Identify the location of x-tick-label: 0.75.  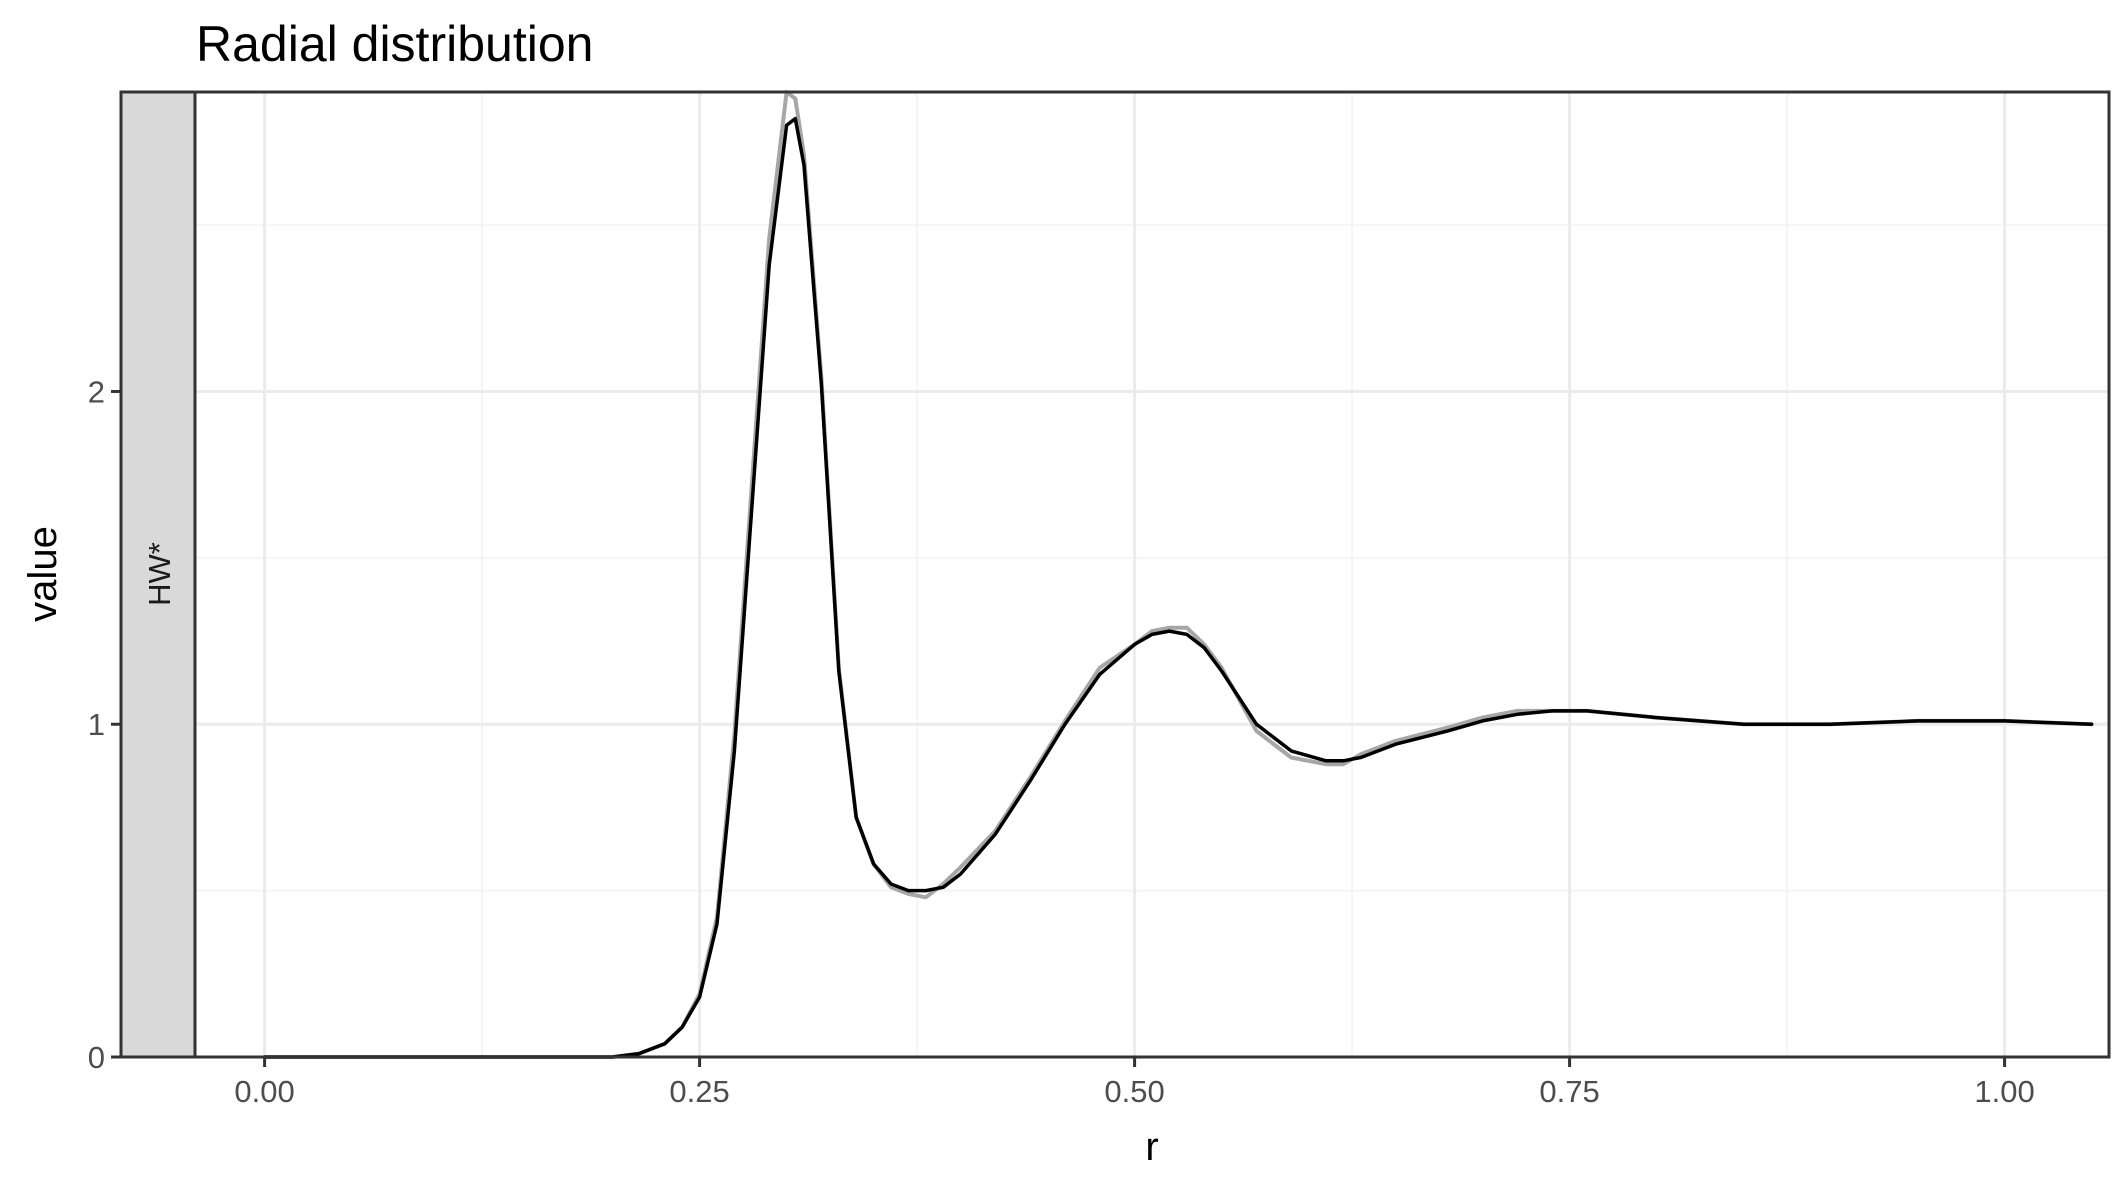
(1569, 1091).